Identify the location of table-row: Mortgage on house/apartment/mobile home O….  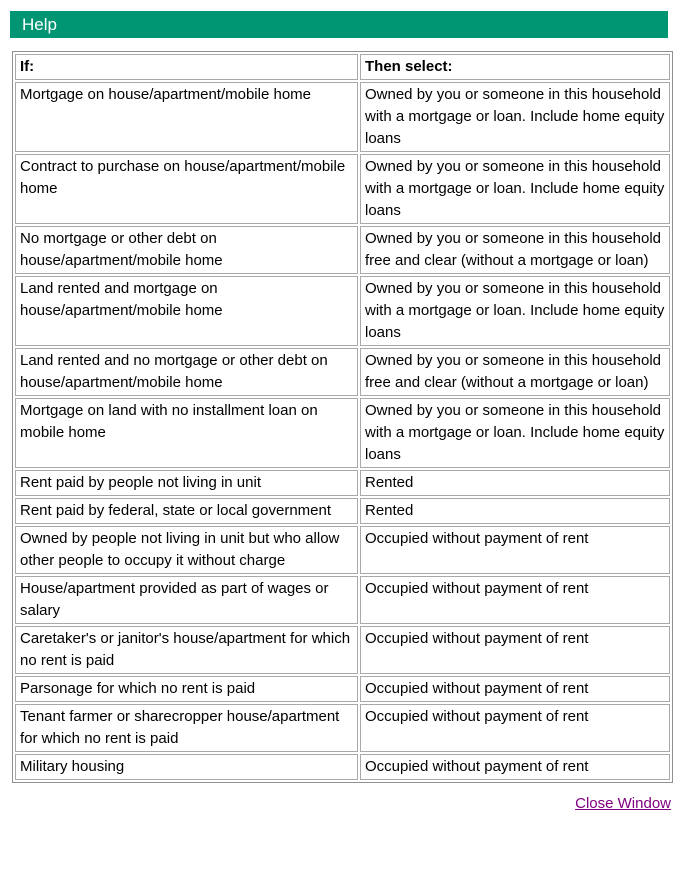
(342, 117).